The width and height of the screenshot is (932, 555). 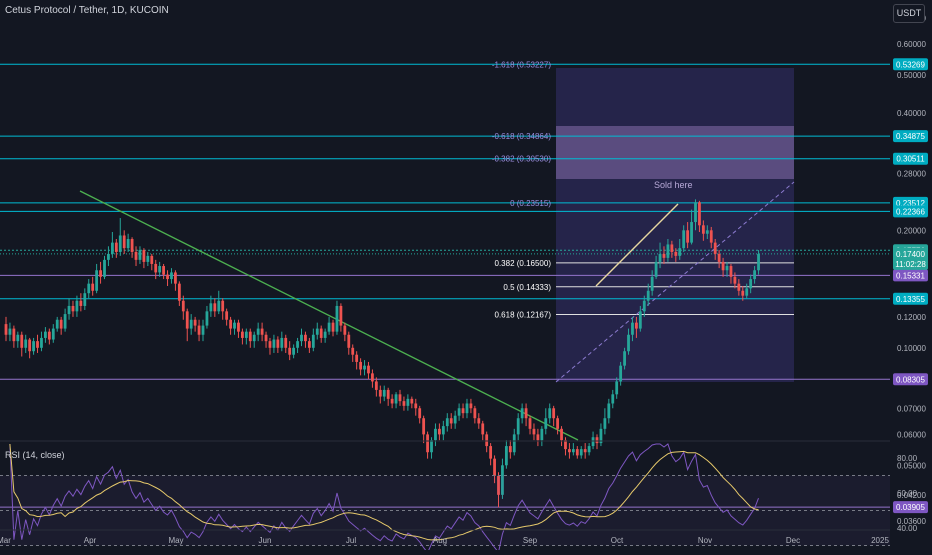 What do you see at coordinates (521, 64) in the screenshot?
I see `fib-label: -1.618 (0.53227)` at bounding box center [521, 64].